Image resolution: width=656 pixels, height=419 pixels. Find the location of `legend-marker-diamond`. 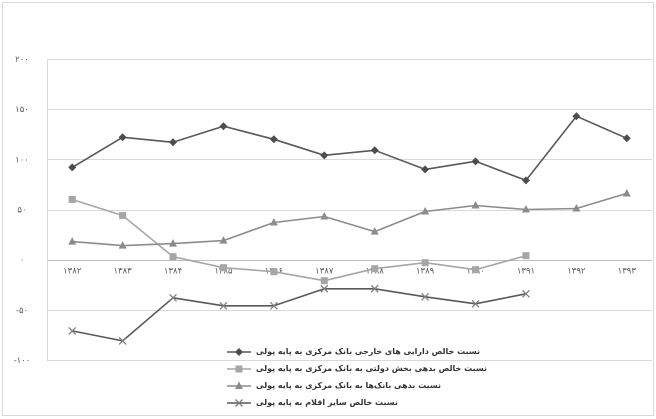

legend-marker-diamond is located at coordinates (239, 351).